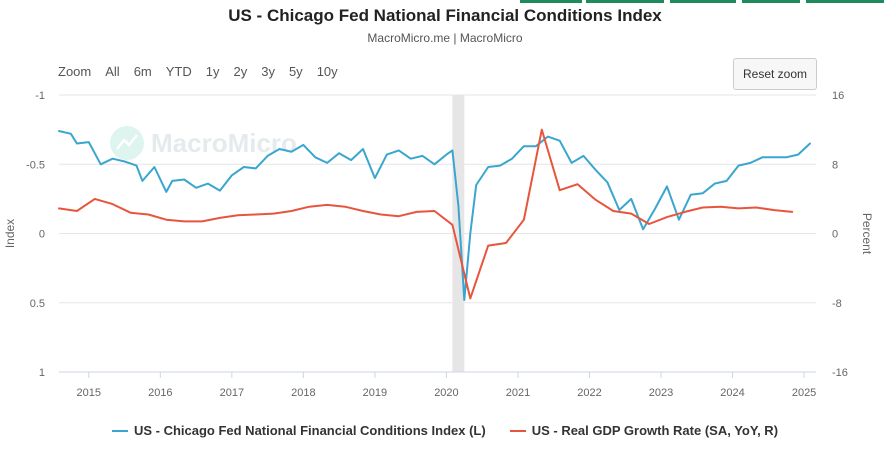  Describe the element at coordinates (178, 71) in the screenshot. I see `range-ytd-button: YTD` at that location.